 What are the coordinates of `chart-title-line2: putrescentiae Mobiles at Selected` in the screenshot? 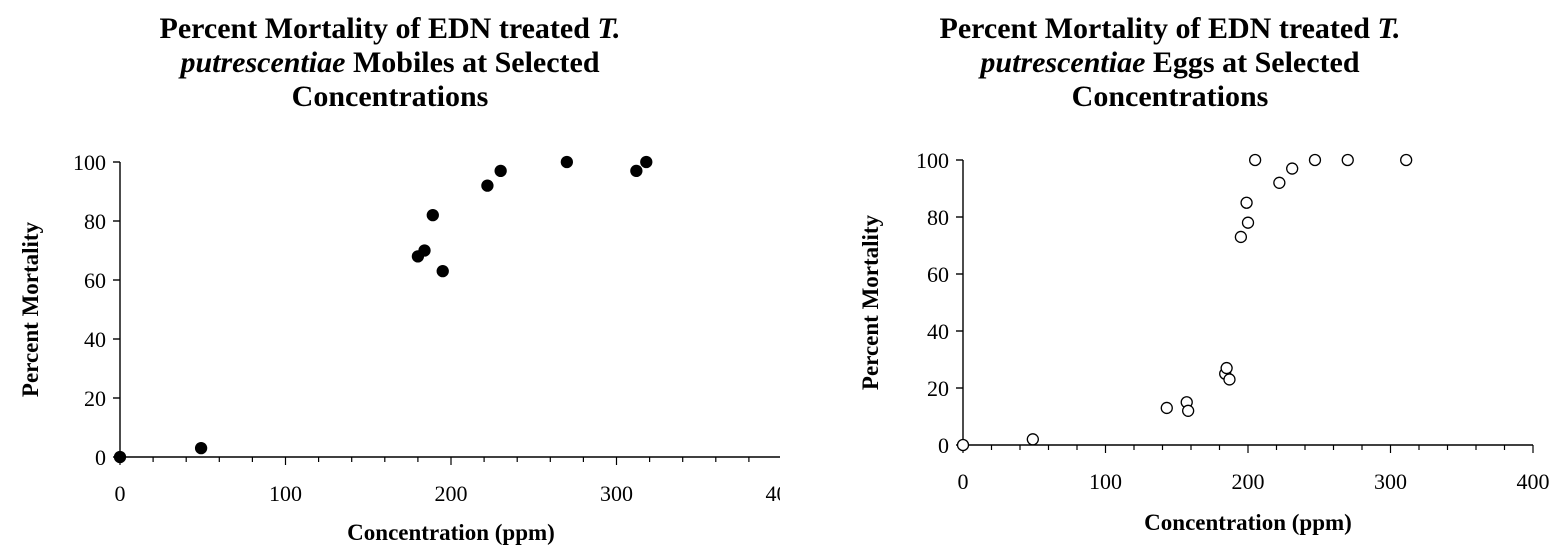 It's located at (390, 62).